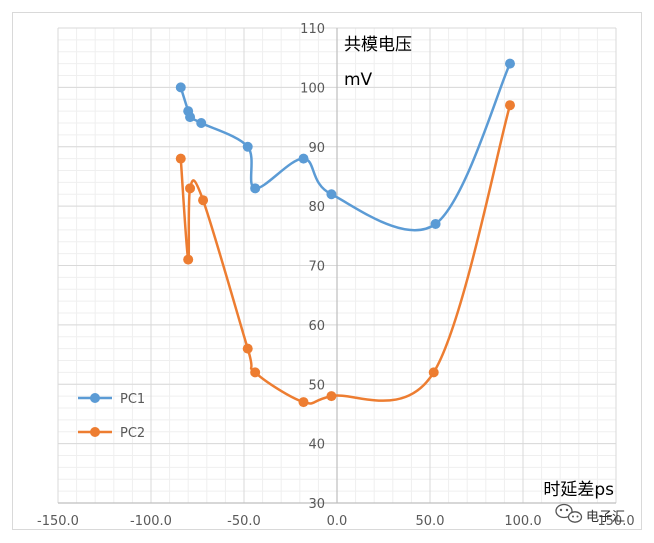  Describe the element at coordinates (132, 399) in the screenshot. I see `legend-label-pc1: PC1` at that location.